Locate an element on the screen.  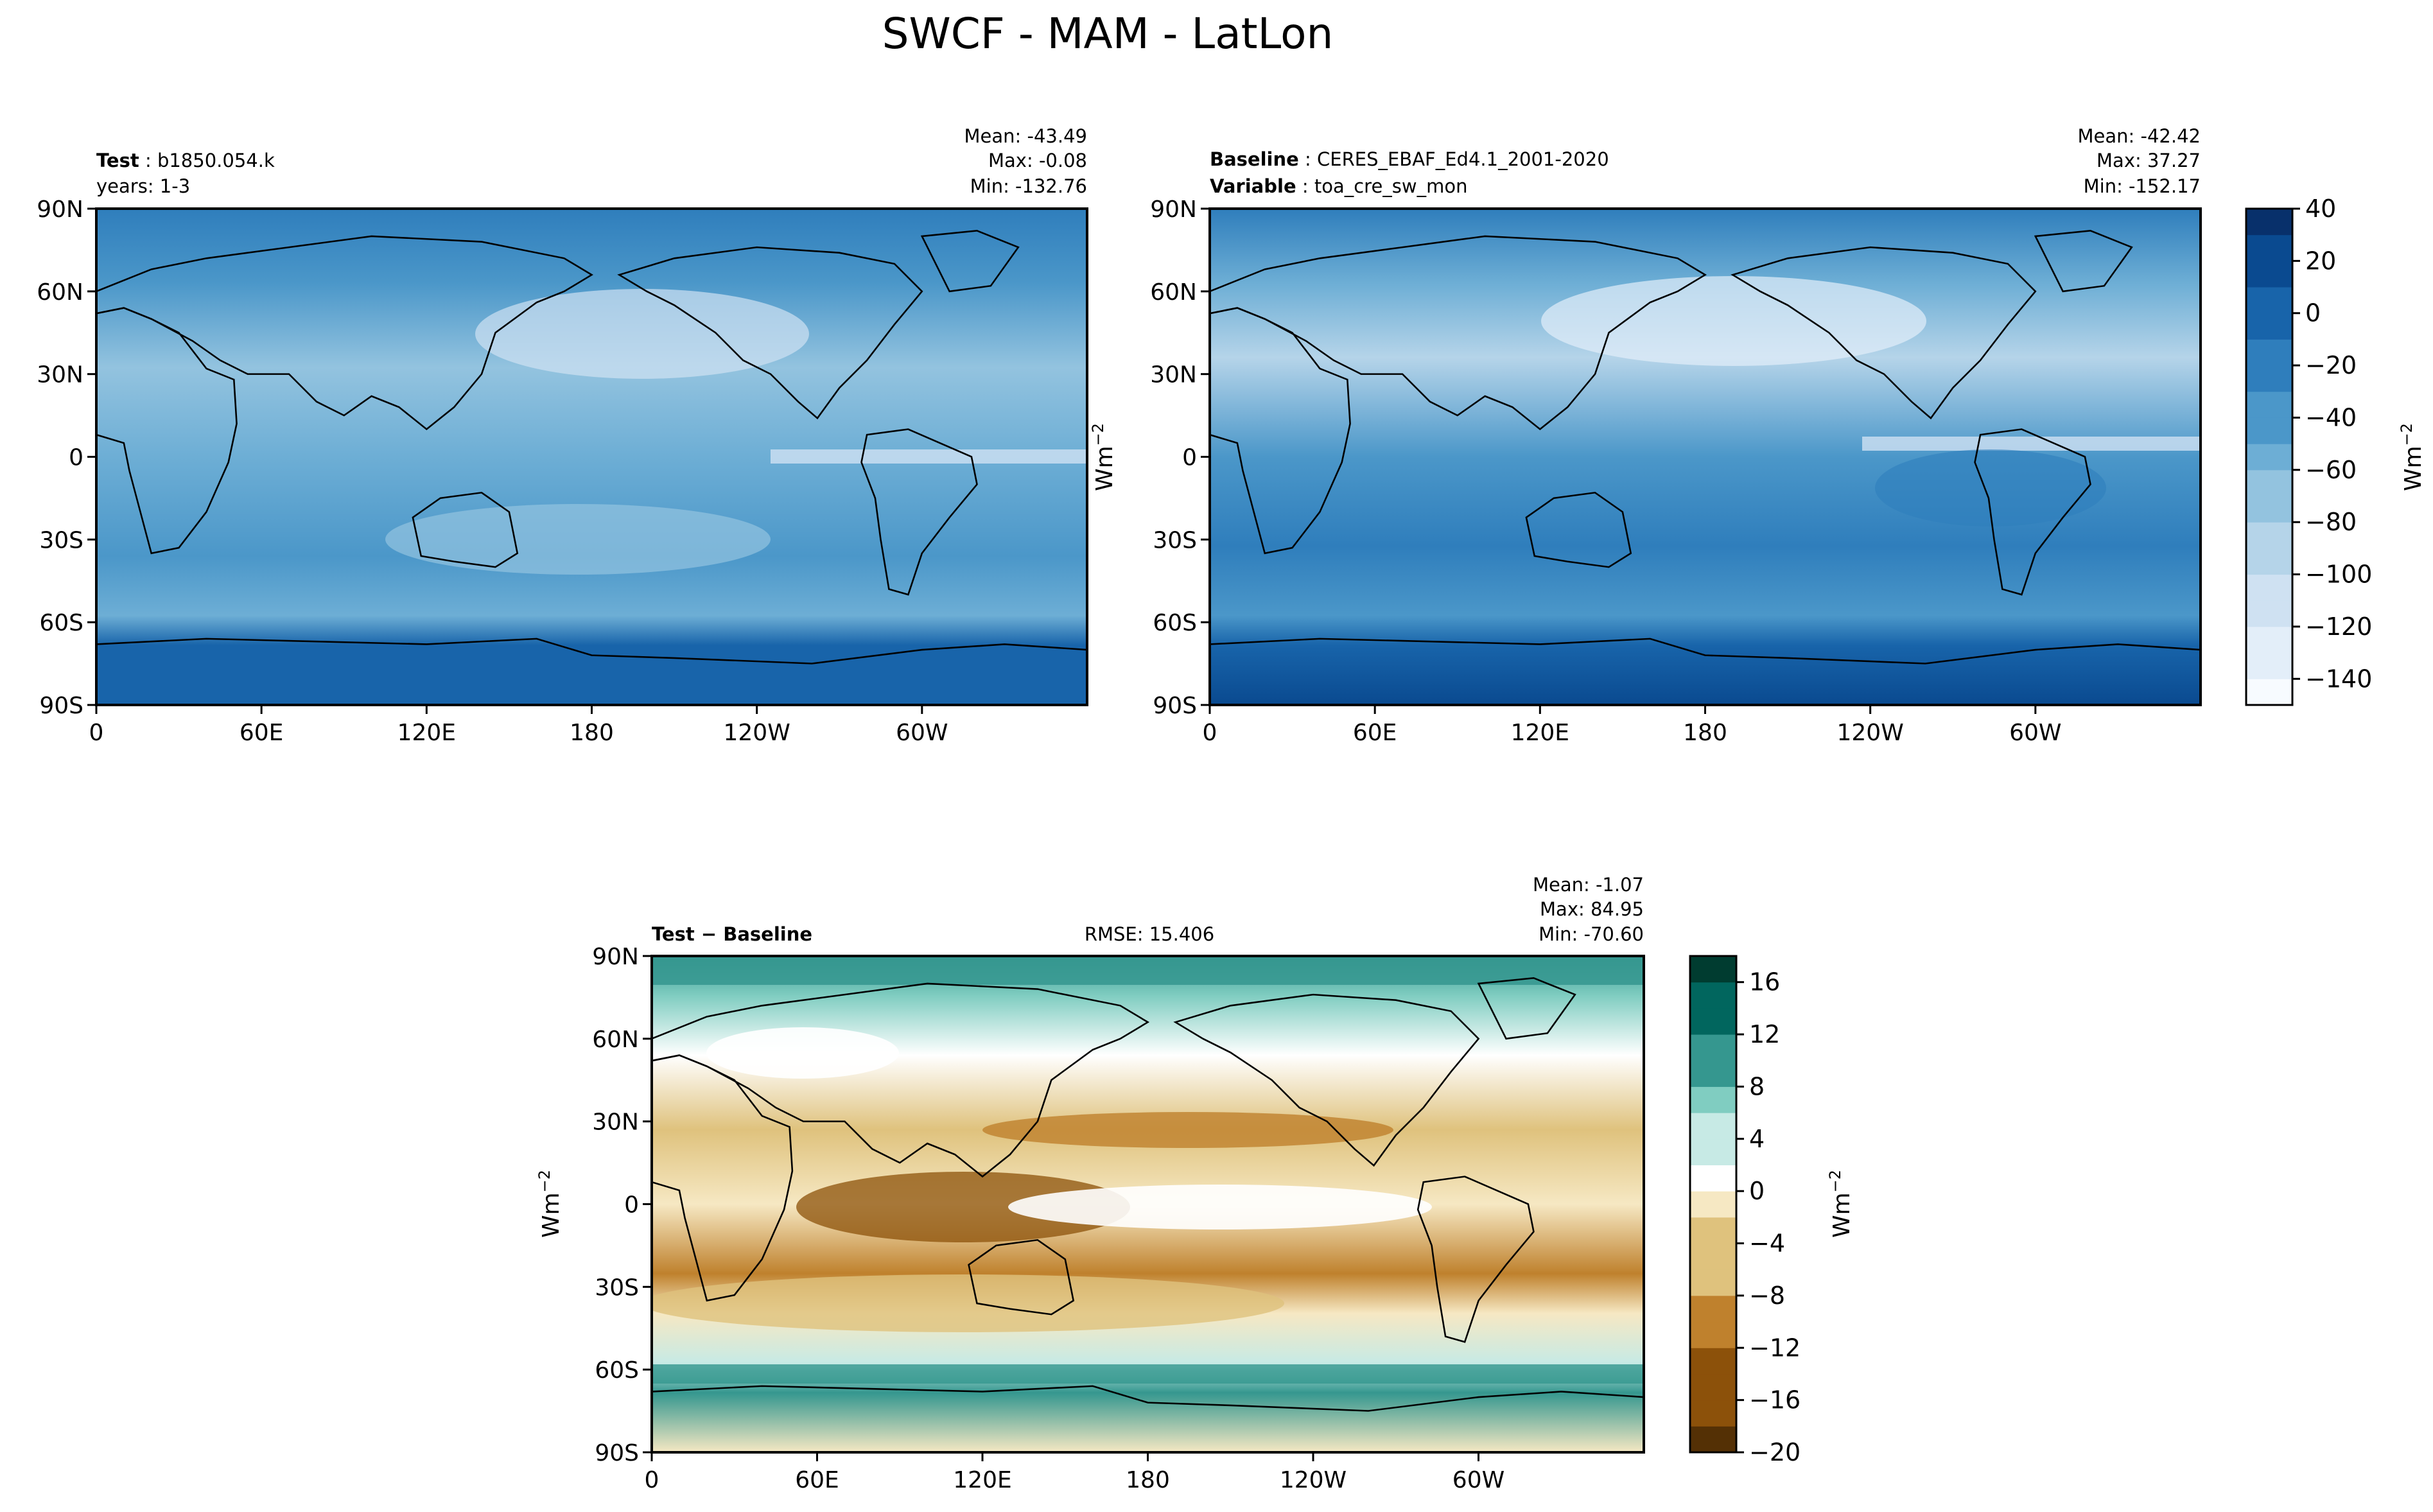
test-subtropic-low-cloud-sh is located at coordinates (578, 539).